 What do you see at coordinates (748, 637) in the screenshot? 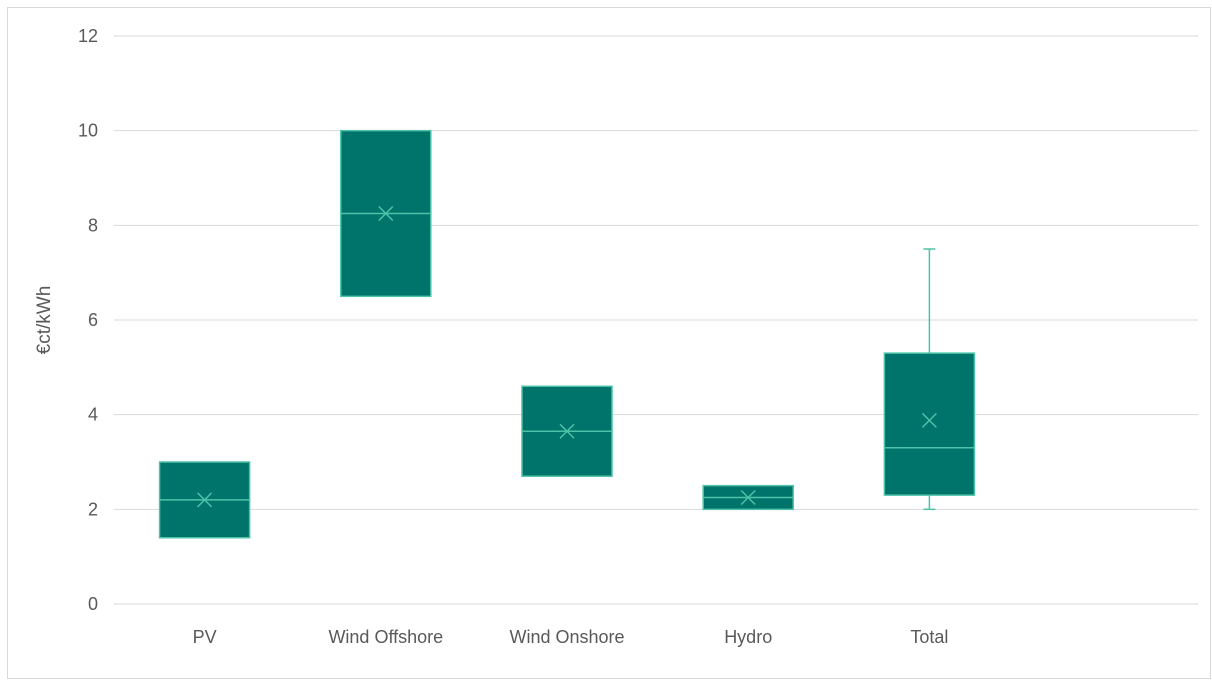
I see `x-tick-label: Hydro` at bounding box center [748, 637].